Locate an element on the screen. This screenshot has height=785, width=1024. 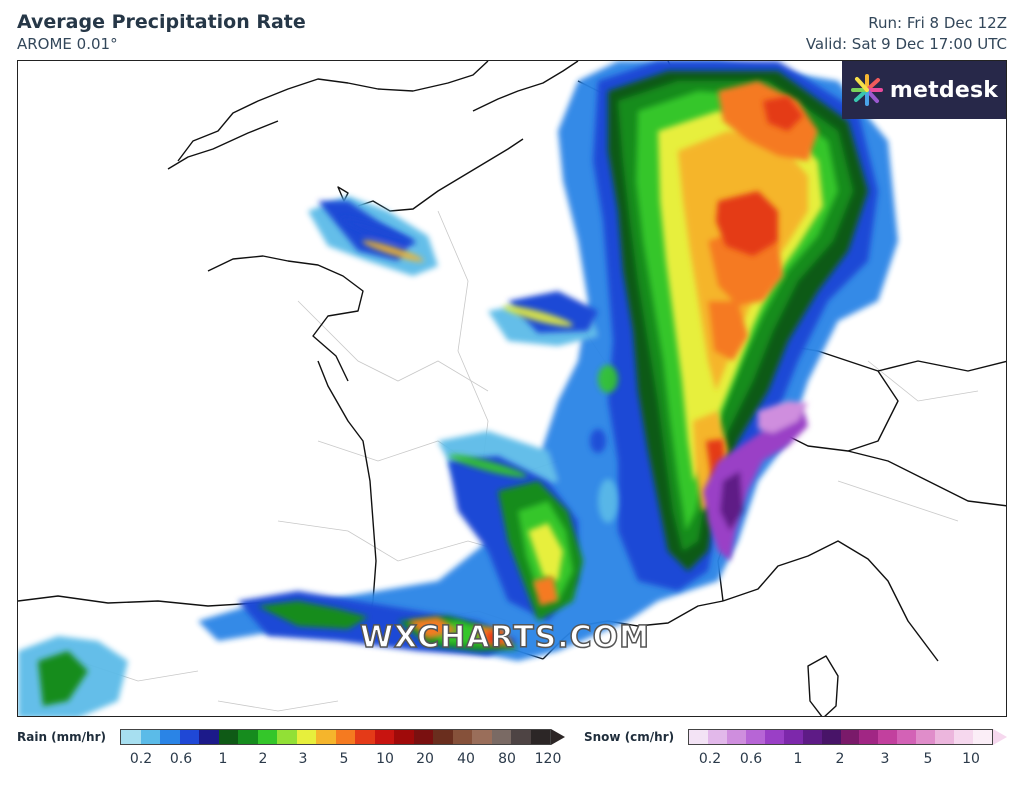
rain-tick-label: 5 is located at coordinates (344, 759).